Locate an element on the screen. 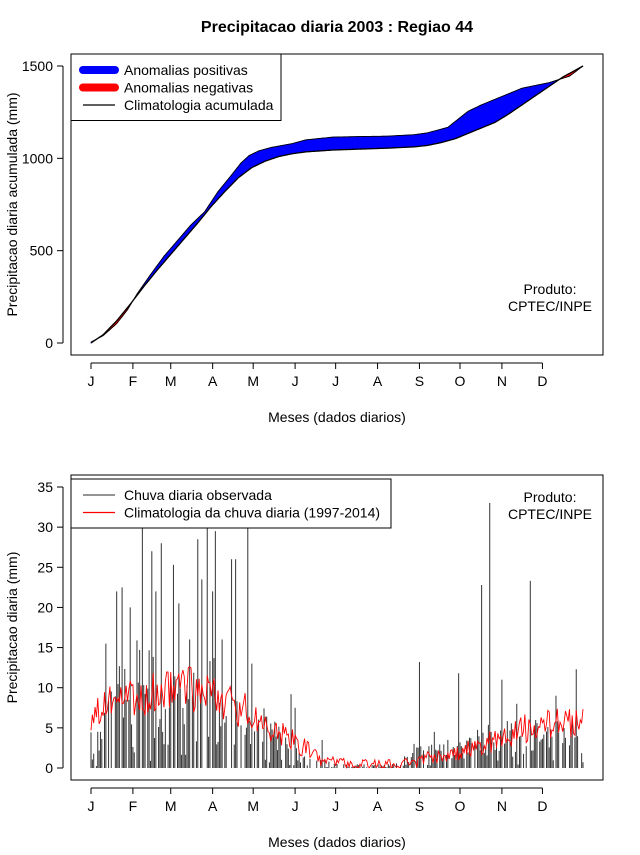  y-tick-label: 1000 is located at coordinates (37, 158).